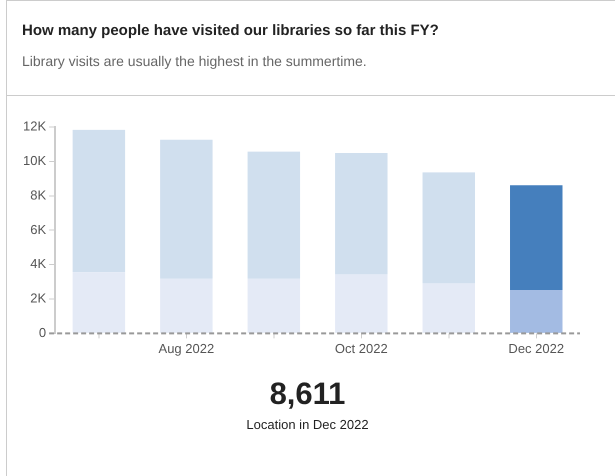 The image size is (615, 476). What do you see at coordinates (38, 194) in the screenshot?
I see `y-tick-label: 8K` at bounding box center [38, 194].